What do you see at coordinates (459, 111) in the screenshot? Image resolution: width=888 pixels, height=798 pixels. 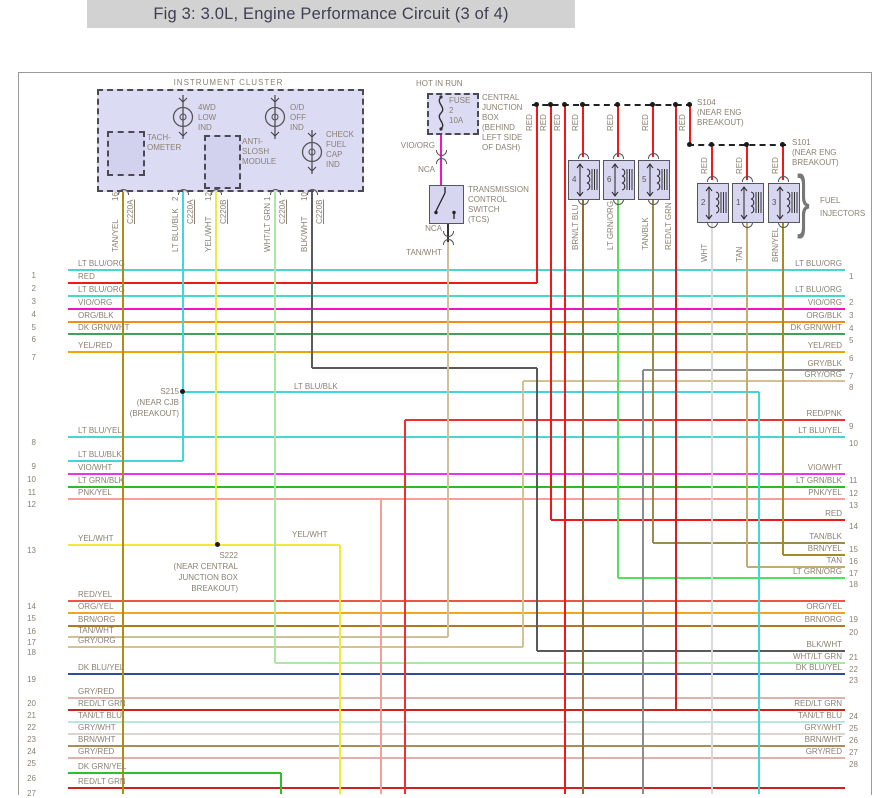 I see `fuse-label: FUSE 2 10A` at bounding box center [459, 111].